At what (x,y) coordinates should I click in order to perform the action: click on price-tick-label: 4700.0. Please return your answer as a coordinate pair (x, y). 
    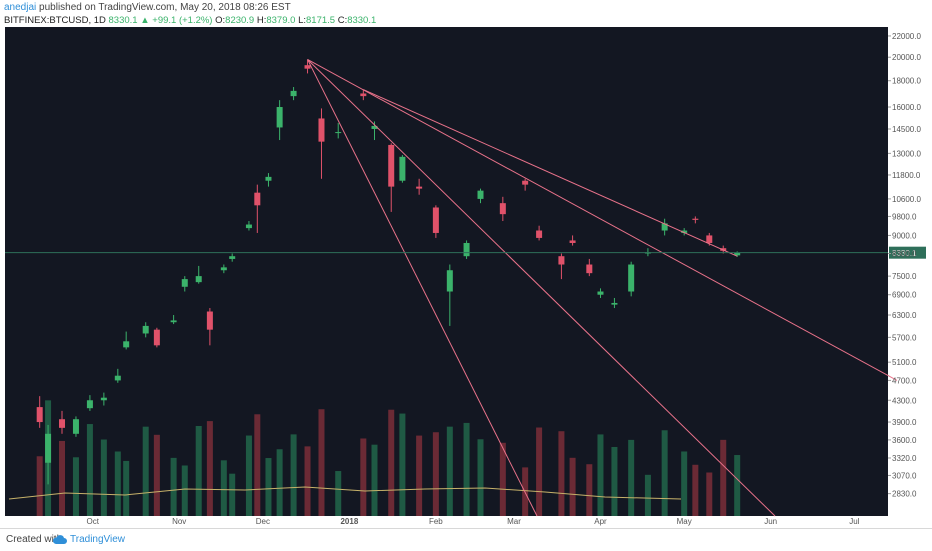
    Looking at the image, I should click on (904, 380).